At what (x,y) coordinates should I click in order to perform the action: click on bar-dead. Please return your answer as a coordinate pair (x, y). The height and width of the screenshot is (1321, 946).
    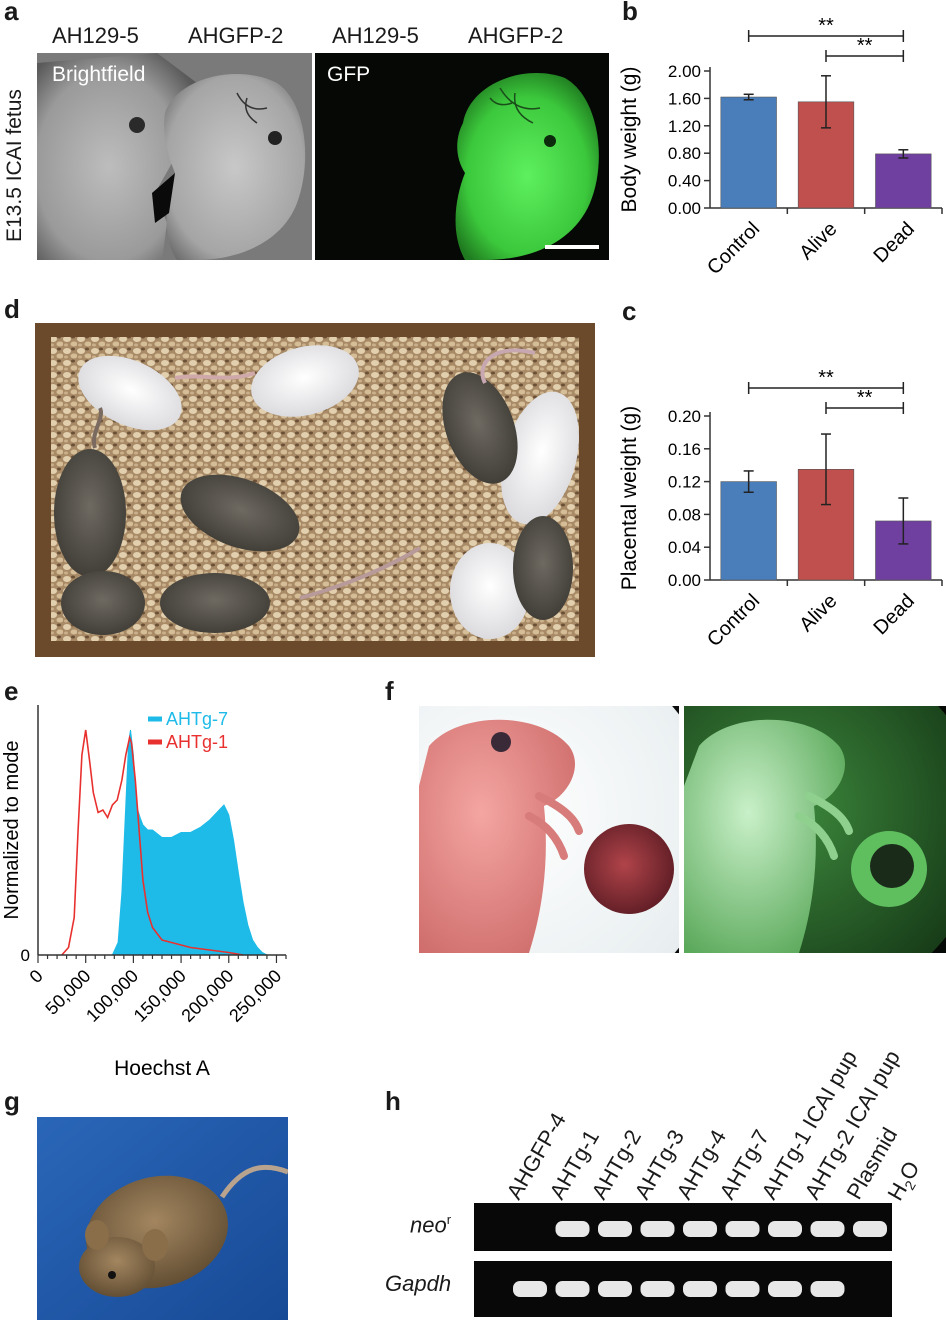
    Looking at the image, I should click on (903, 181).